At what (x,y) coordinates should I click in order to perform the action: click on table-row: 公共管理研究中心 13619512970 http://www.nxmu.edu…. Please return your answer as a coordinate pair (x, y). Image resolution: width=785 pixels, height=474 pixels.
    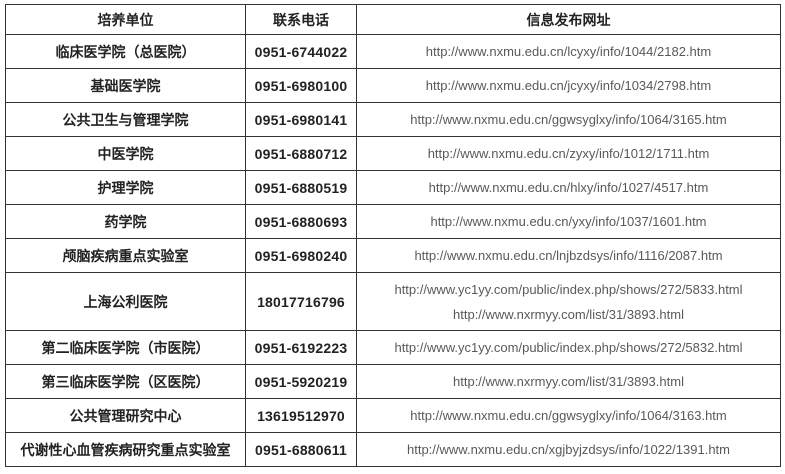
    Looking at the image, I should click on (393, 415).